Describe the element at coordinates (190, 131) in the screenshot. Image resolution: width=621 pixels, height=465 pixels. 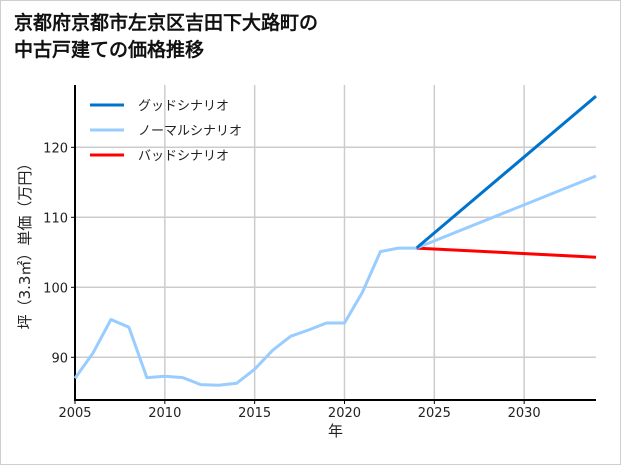
I see `legend-label: ノーマルシナリオ` at that location.